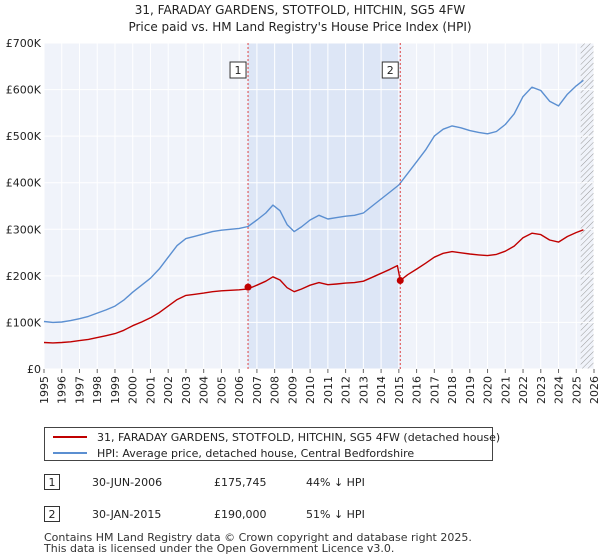 This screenshot has height=560, width=600. What do you see at coordinates (70, 453) in the screenshot?
I see `legend-swatch-hpi` at bounding box center [70, 453].